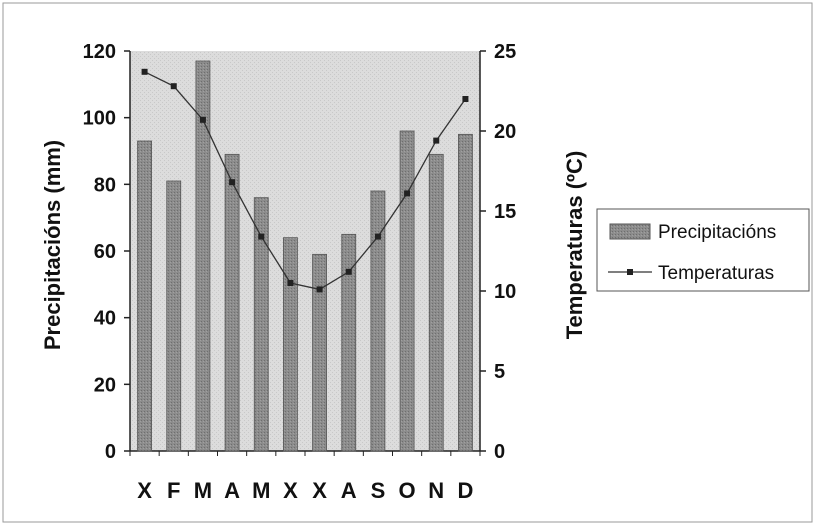 This screenshot has height=525, width=815. Describe the element at coordinates (465, 490) in the screenshot. I see `x-category-label: D` at that location.